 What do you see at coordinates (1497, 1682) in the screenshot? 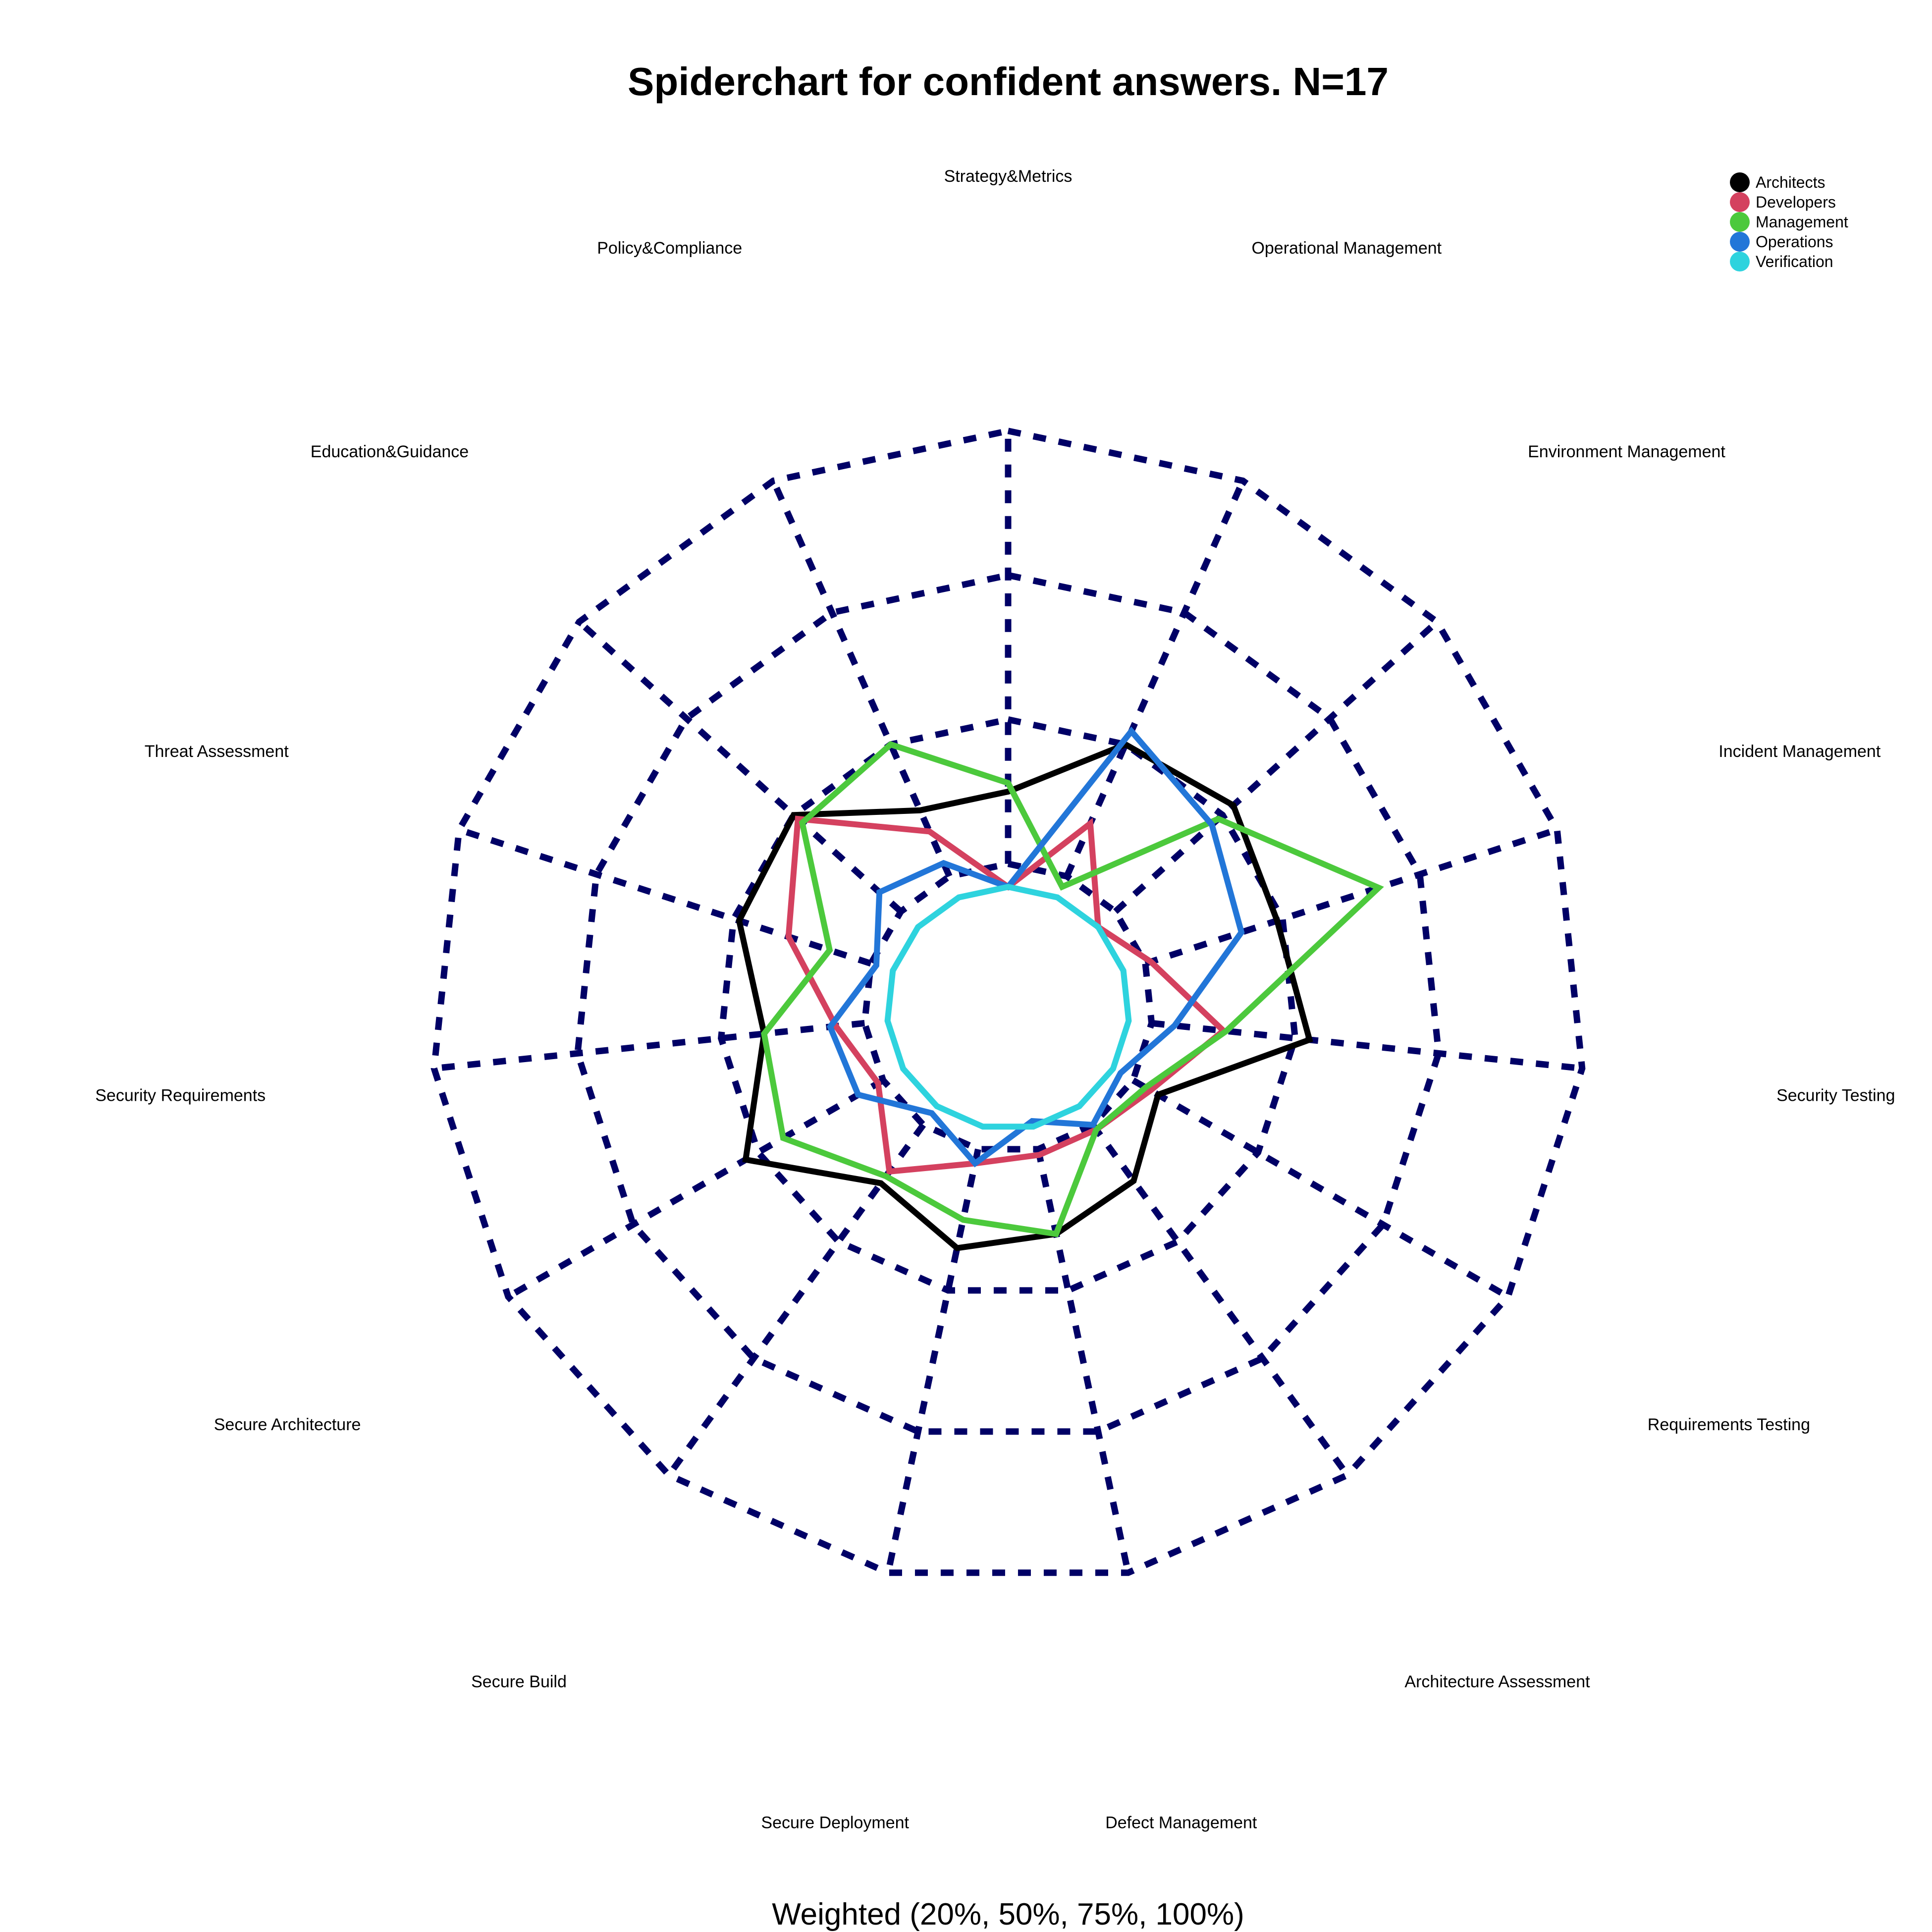
I see `category-label: Architecture Assessment` at bounding box center [1497, 1682].